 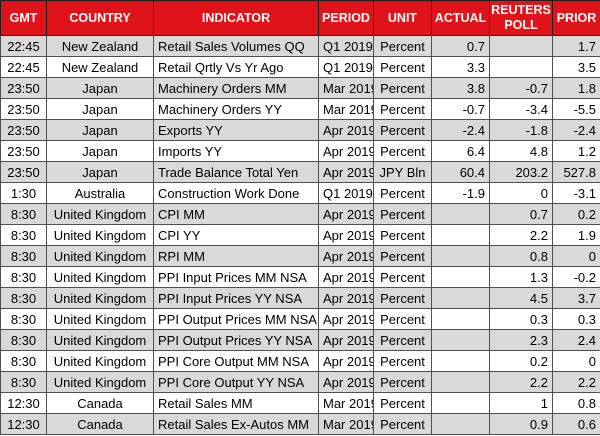 I want to click on cell-prior: 0.3, so click(x=576, y=319).